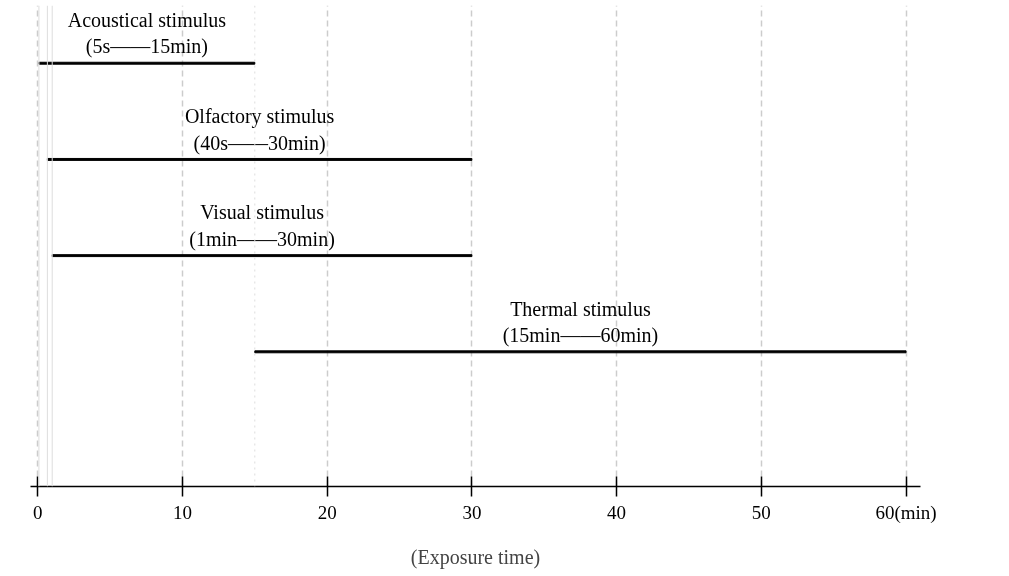 This screenshot has width=1009, height=576. Describe the element at coordinates (182, 512) in the screenshot. I see `x-tick-label: 10` at that location.